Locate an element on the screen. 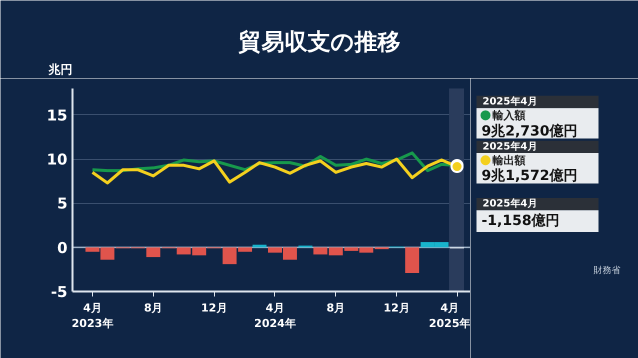  y-tick-label: 15 is located at coordinates (57, 115).